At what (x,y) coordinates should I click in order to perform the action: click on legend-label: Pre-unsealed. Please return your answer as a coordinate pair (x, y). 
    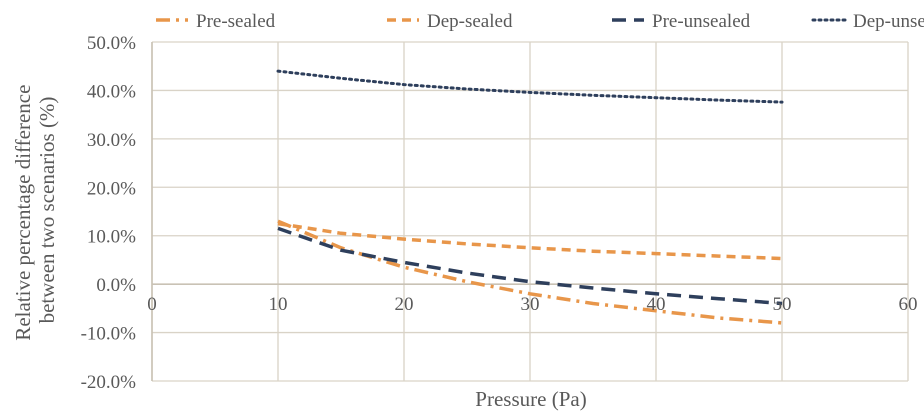
    Looking at the image, I should click on (701, 21).